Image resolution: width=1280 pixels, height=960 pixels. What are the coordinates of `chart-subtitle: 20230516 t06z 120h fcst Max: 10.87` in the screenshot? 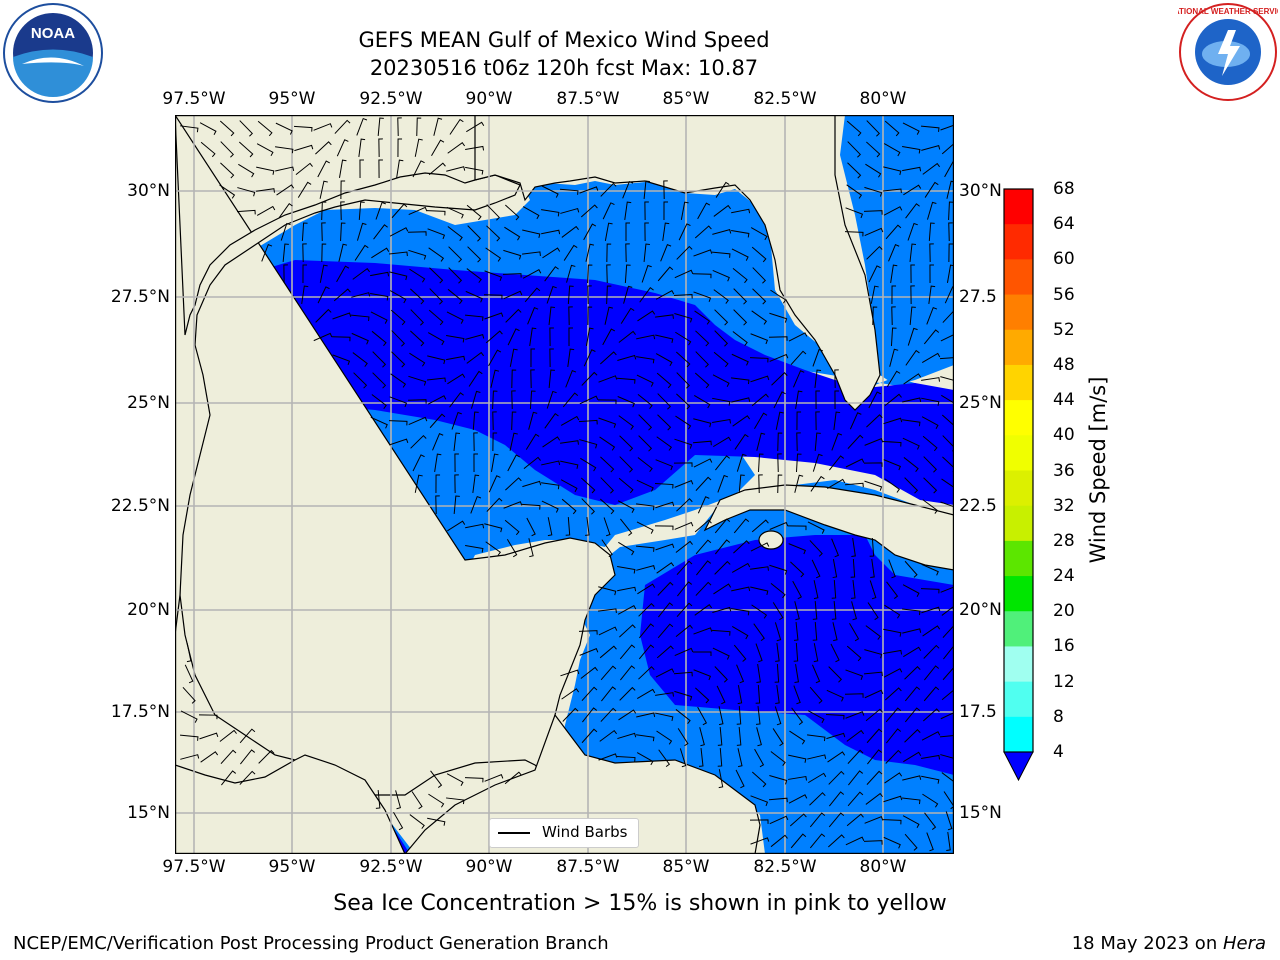 It's located at (564, 68).